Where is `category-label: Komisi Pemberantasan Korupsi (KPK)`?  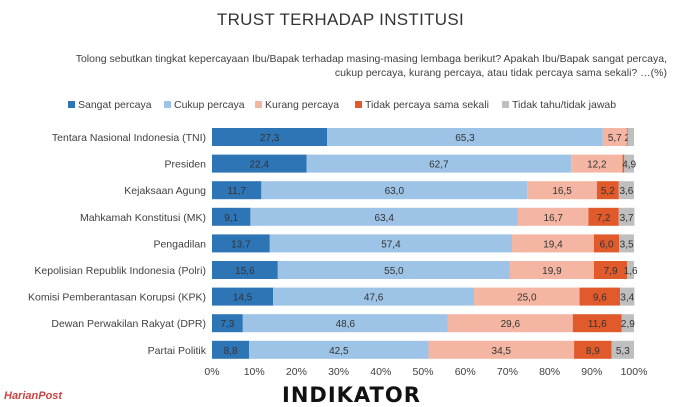
category-label: Komisi Pemberantasan Korupsi (KPK) is located at coordinates (117, 298).